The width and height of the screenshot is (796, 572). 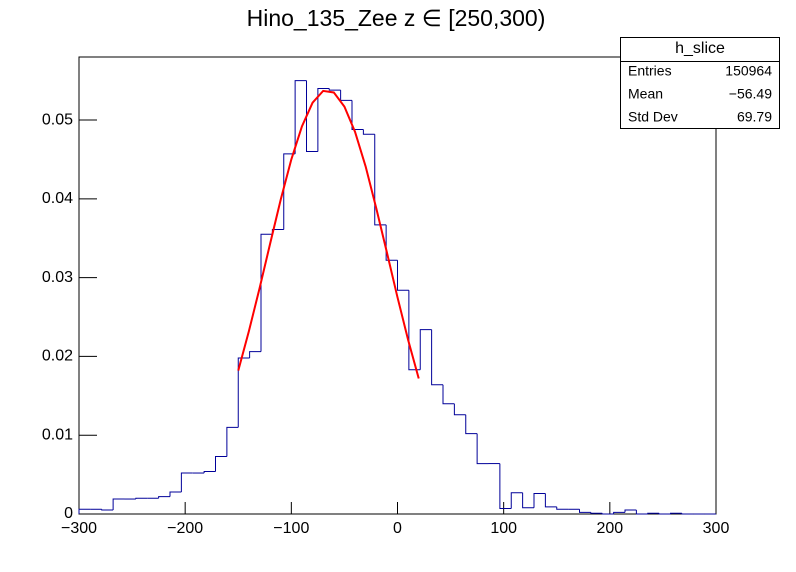 I want to click on x-tick-label: −200, so click(x=185, y=528).